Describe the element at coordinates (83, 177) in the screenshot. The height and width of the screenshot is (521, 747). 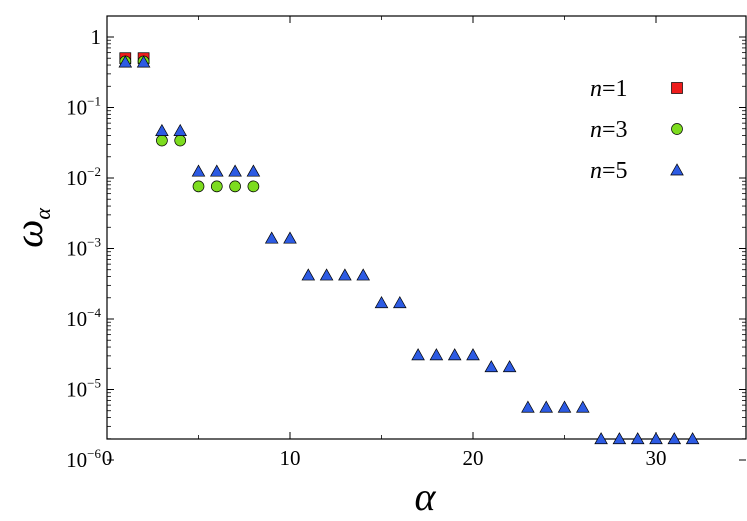
I see `y-tick-label: 10⁻²` at that location.